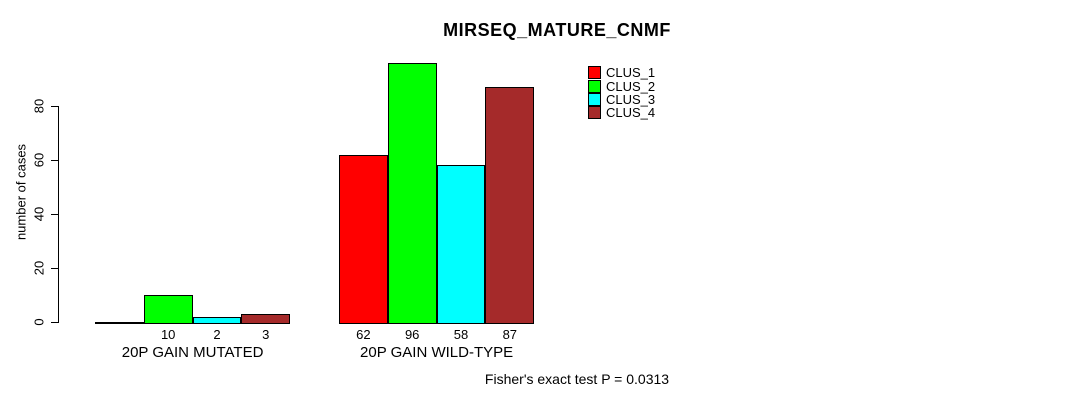 The width and height of the screenshot is (1090, 400). What do you see at coordinates (119, 323) in the screenshot?
I see `bar-clus_1-group1` at bounding box center [119, 323].